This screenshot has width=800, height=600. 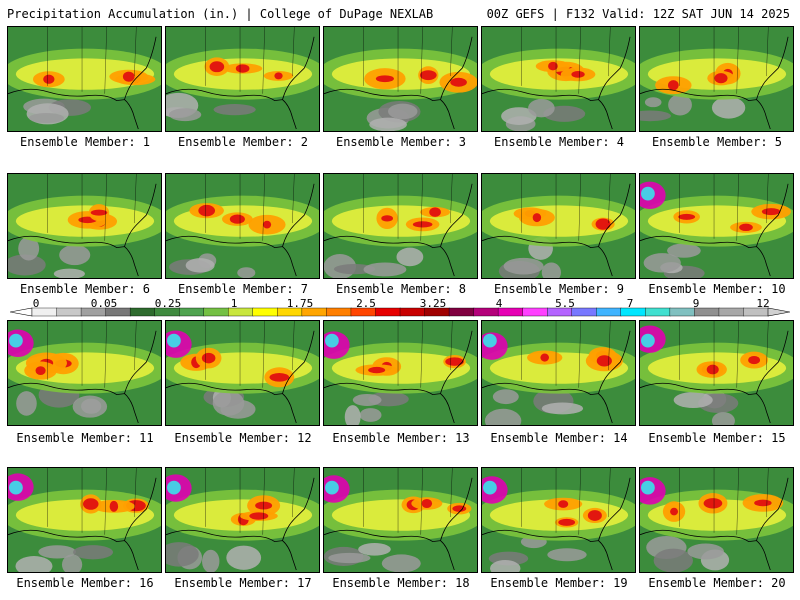 What do you see at coordinates (401, 583) in the screenshot?
I see `ensemble-member-label: Ensemble Member: 18` at bounding box center [401, 583].